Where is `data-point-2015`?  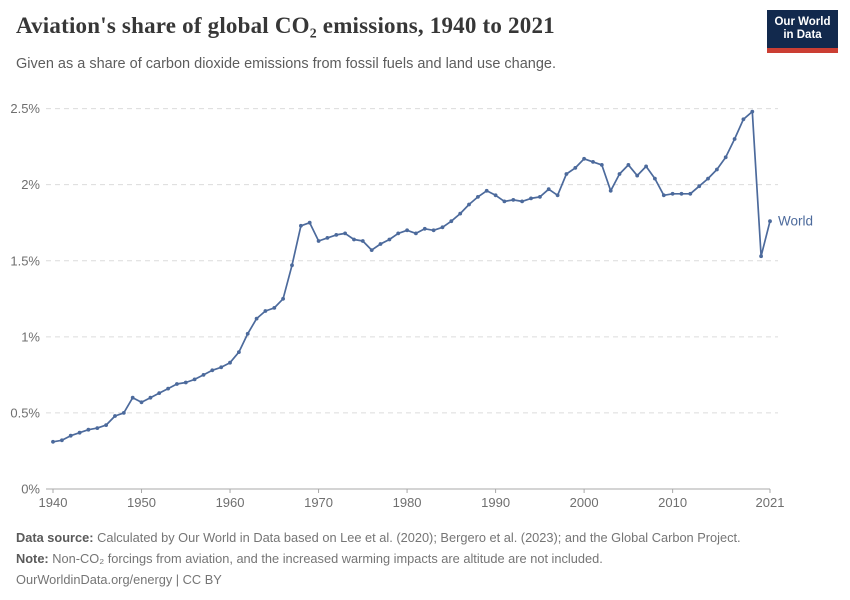 data-point-2015 is located at coordinates (717, 169).